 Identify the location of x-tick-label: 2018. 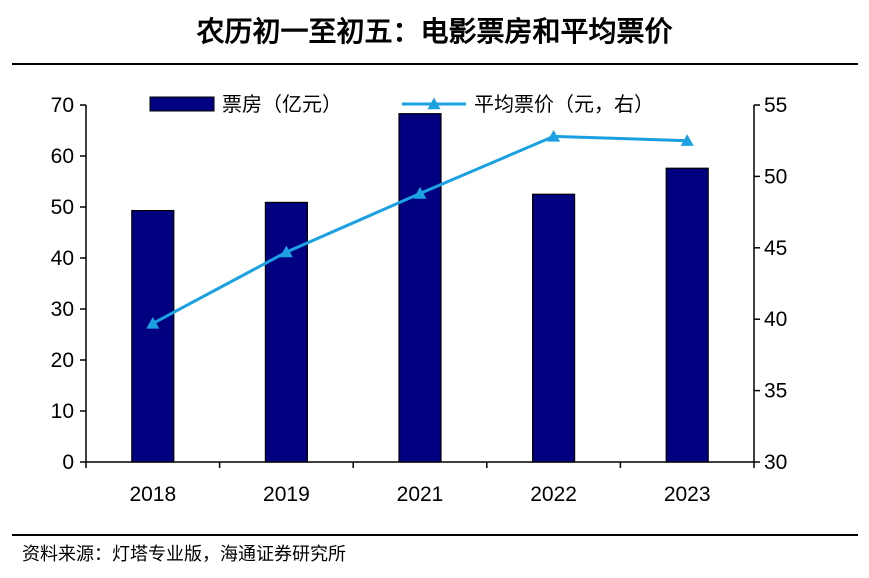
(152, 494).